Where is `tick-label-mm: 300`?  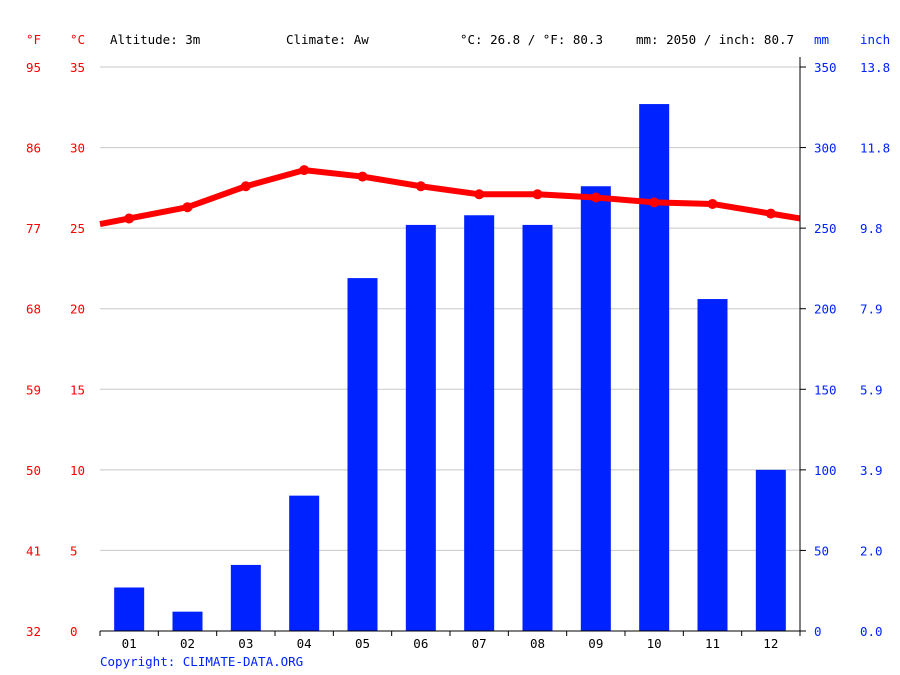
tick-label-mm: 300 is located at coordinates (825, 148).